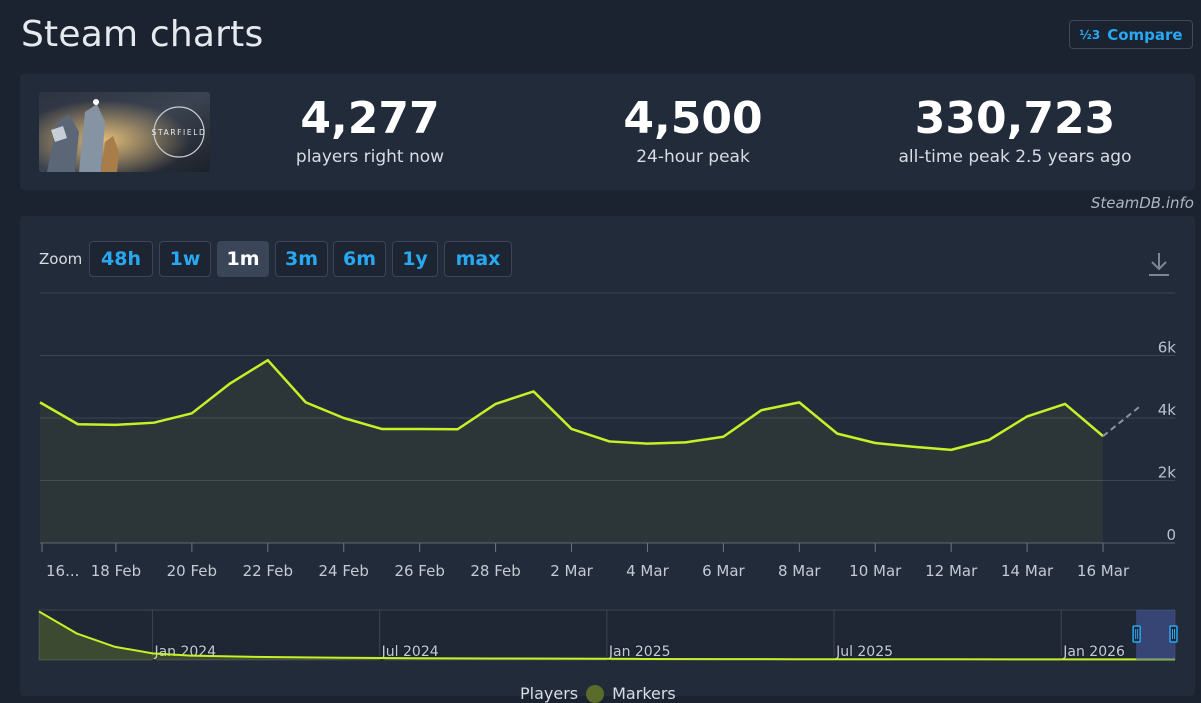  I want to click on stat-value: 330,723, so click(1015, 118).